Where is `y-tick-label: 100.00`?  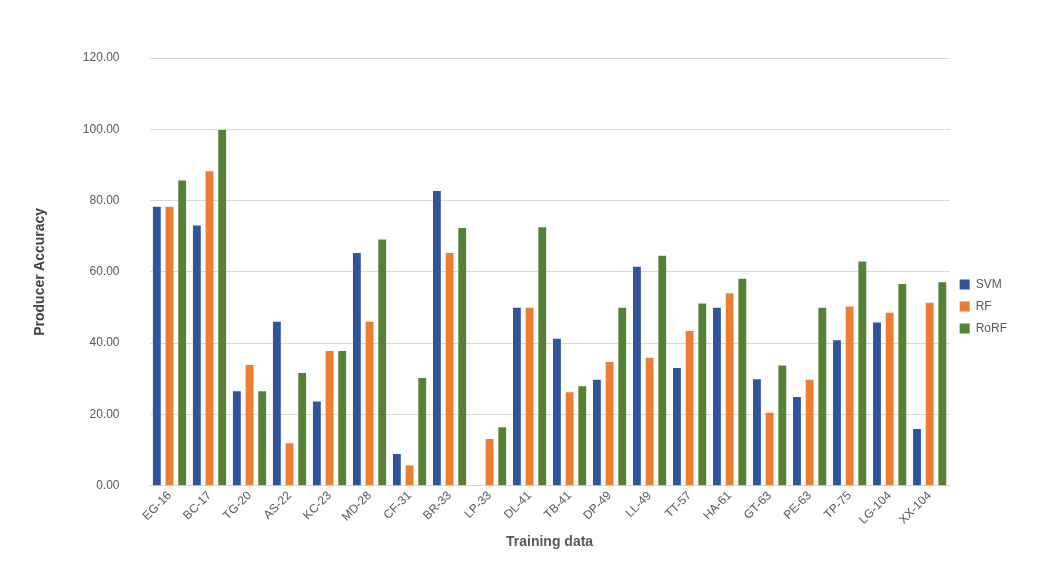
y-tick-label: 100.00 is located at coordinates (101, 128).